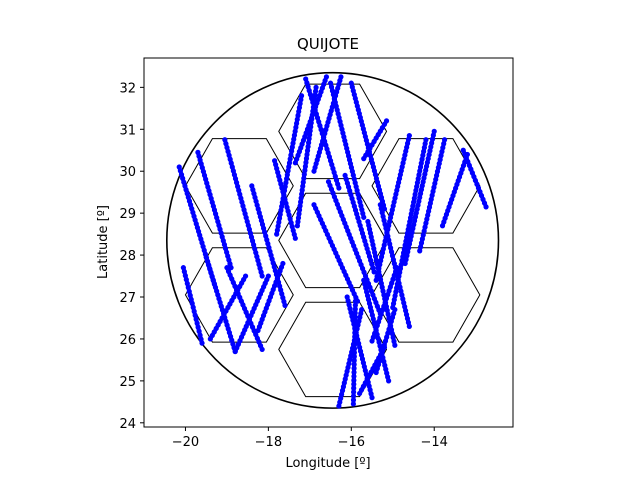  I want to click on x-tick-label: −16, so click(351, 442).